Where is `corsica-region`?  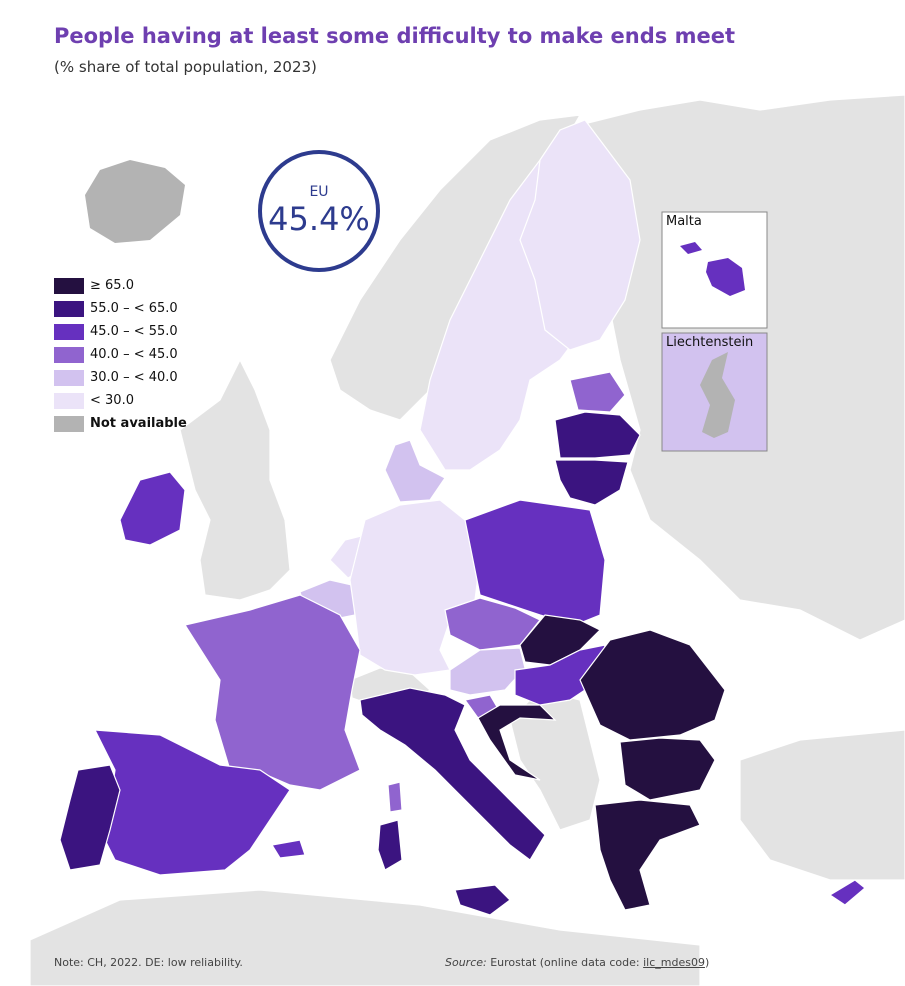 corsica-region is located at coordinates (395, 797).